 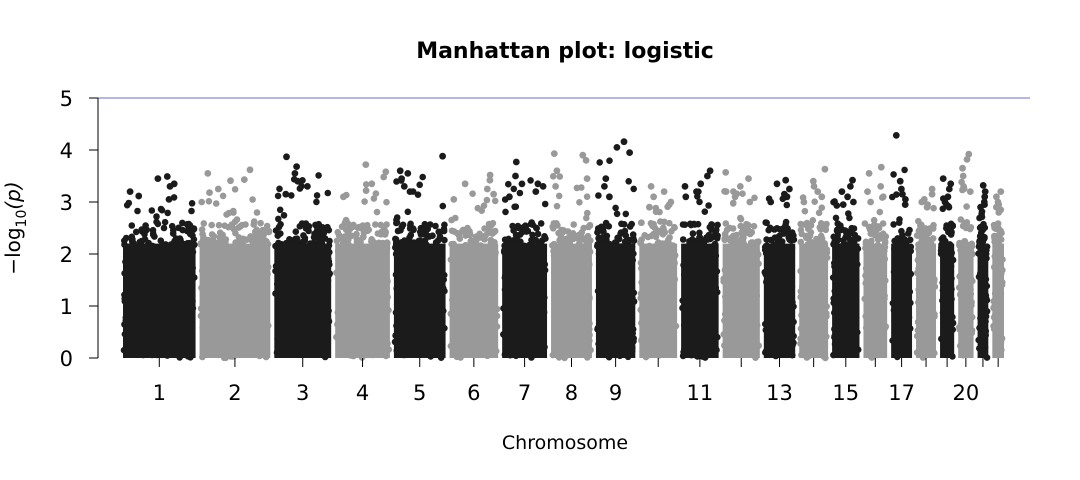 What do you see at coordinates (473, 393) in the screenshot?
I see `x-tick-label: 6` at bounding box center [473, 393].